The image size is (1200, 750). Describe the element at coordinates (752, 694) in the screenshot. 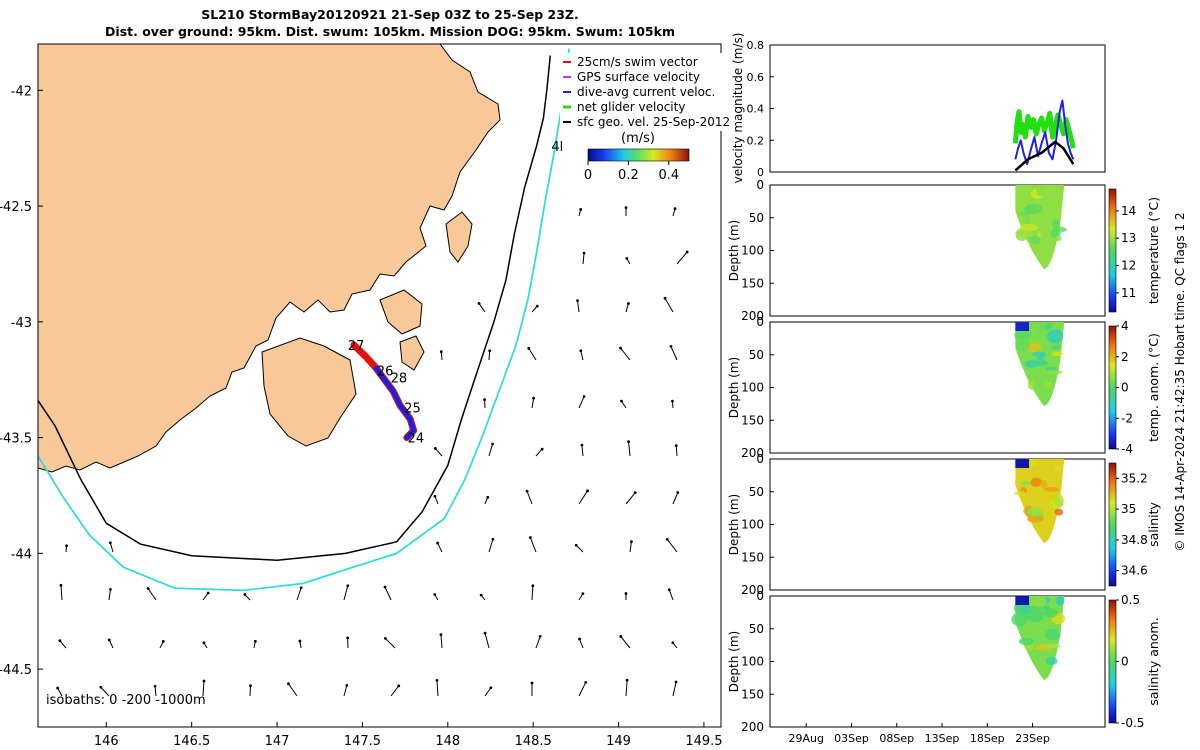

I see `depth-y-tick-label: 150` at that location.